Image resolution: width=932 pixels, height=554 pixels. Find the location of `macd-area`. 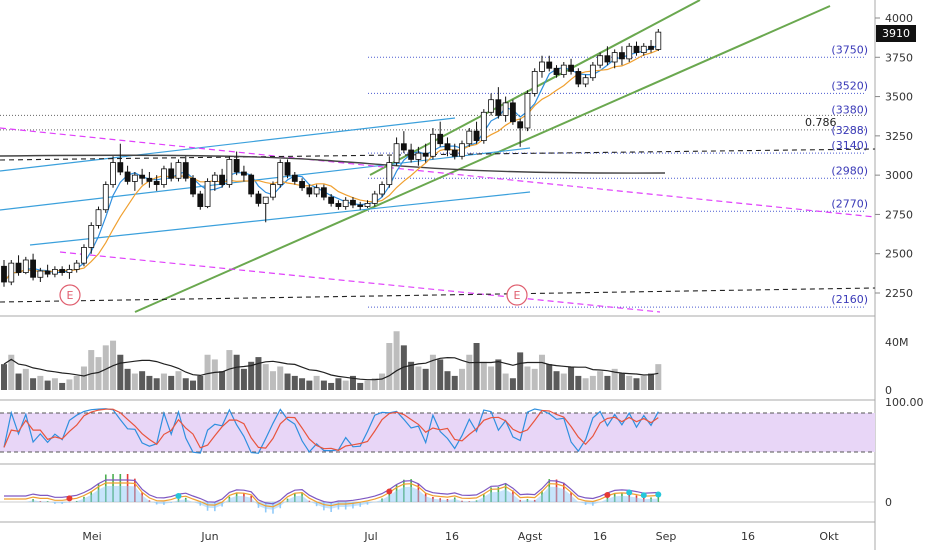

macd-area is located at coordinates (331, 498).